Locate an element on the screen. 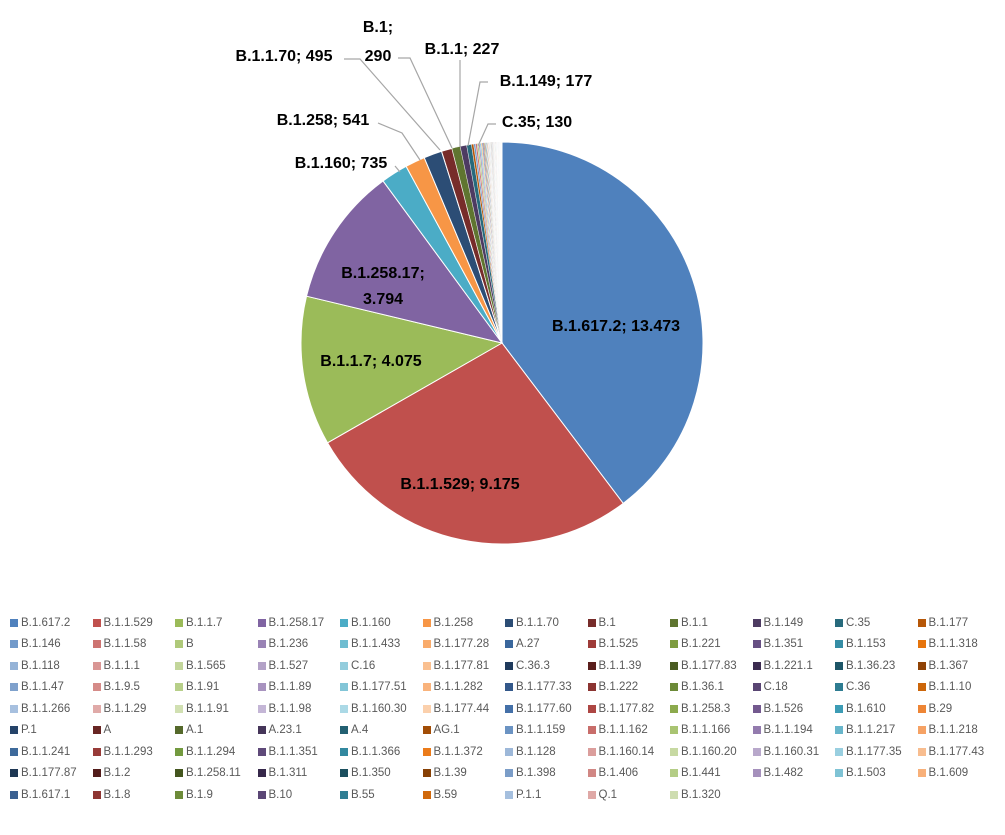 This screenshot has height=835, width=1005. legend-label: B.10 is located at coordinates (280, 794).